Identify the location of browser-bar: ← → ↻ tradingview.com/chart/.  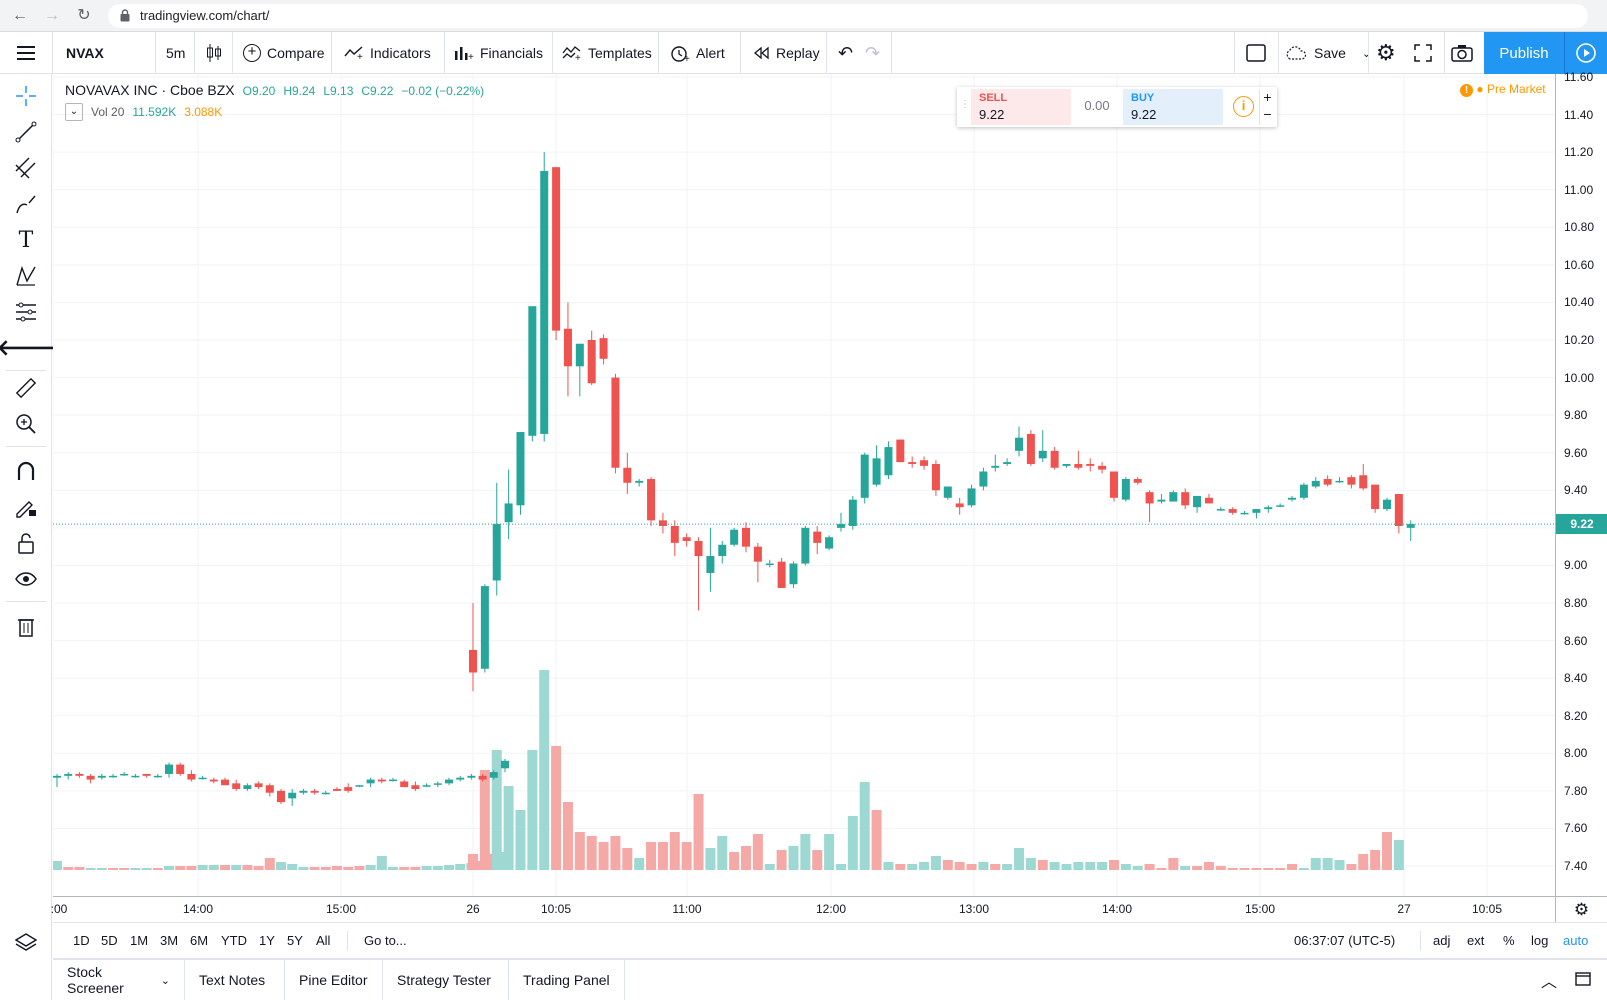
(803, 16).